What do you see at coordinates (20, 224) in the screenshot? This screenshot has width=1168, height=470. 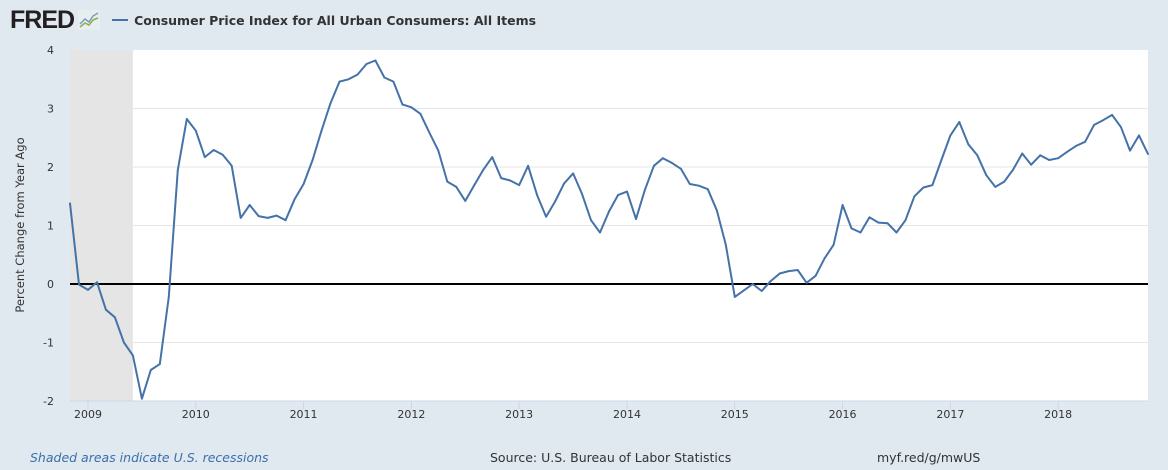 I see `y-axis-title: Percent Change from Year Ago` at bounding box center [20, 224].